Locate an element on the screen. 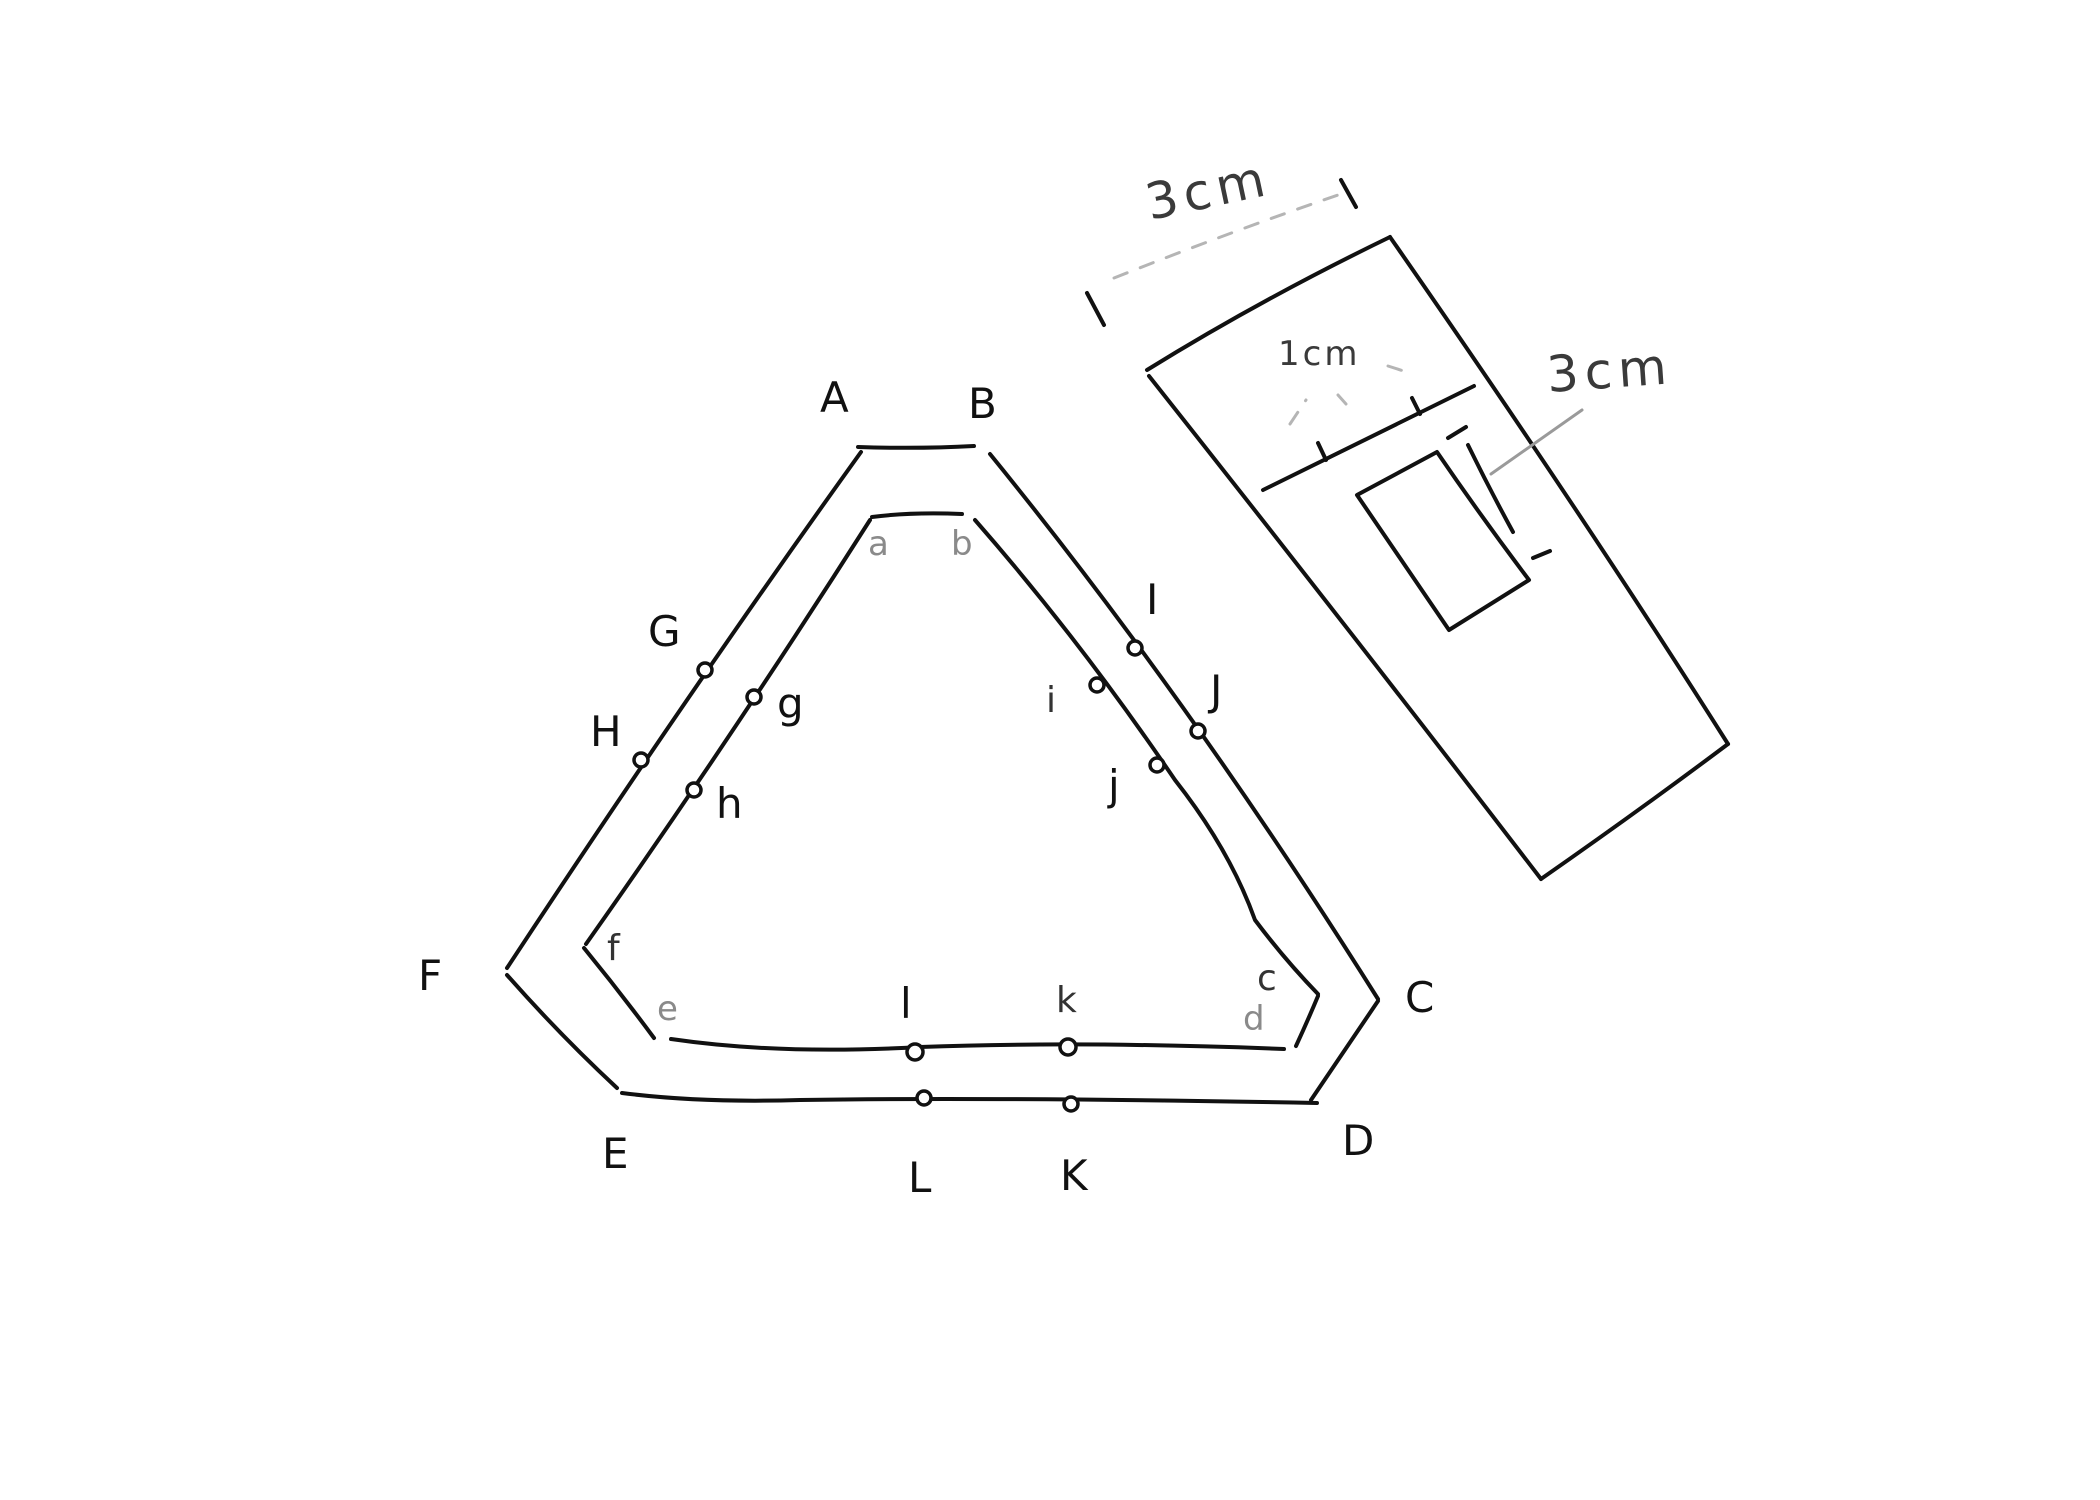 Image resolution: width=2100 pixels, height=1500 pixels. inner-points is located at coordinates (925, 869).